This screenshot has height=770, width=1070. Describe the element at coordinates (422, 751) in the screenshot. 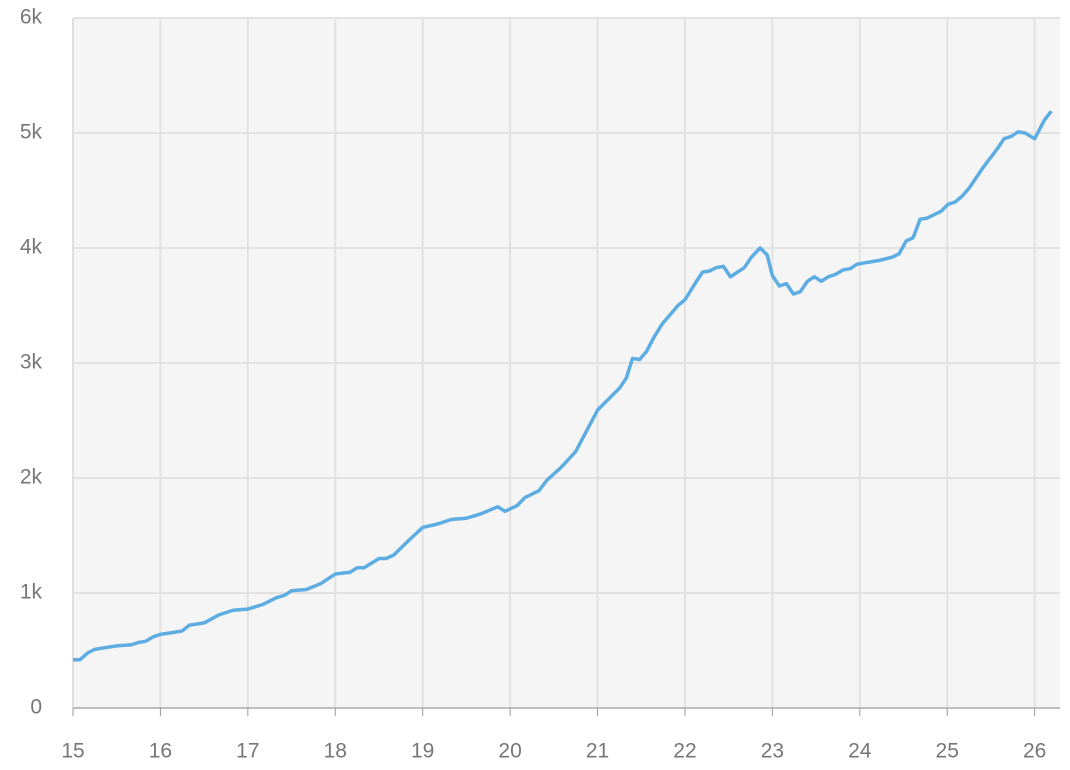

I see `x-tick-label: 19` at that location.